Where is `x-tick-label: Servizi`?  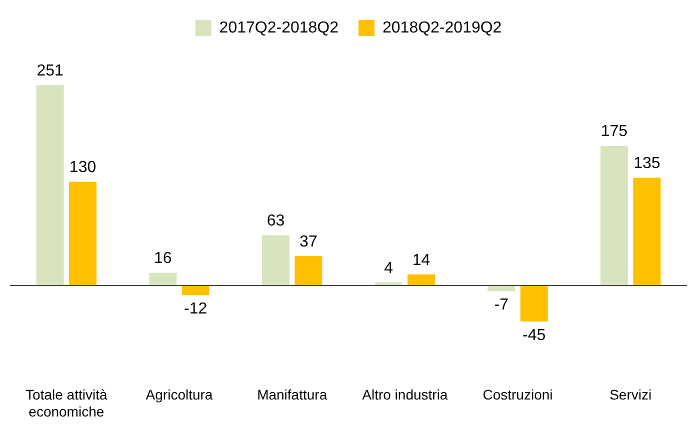 x-tick-label: Servizi is located at coordinates (631, 394).